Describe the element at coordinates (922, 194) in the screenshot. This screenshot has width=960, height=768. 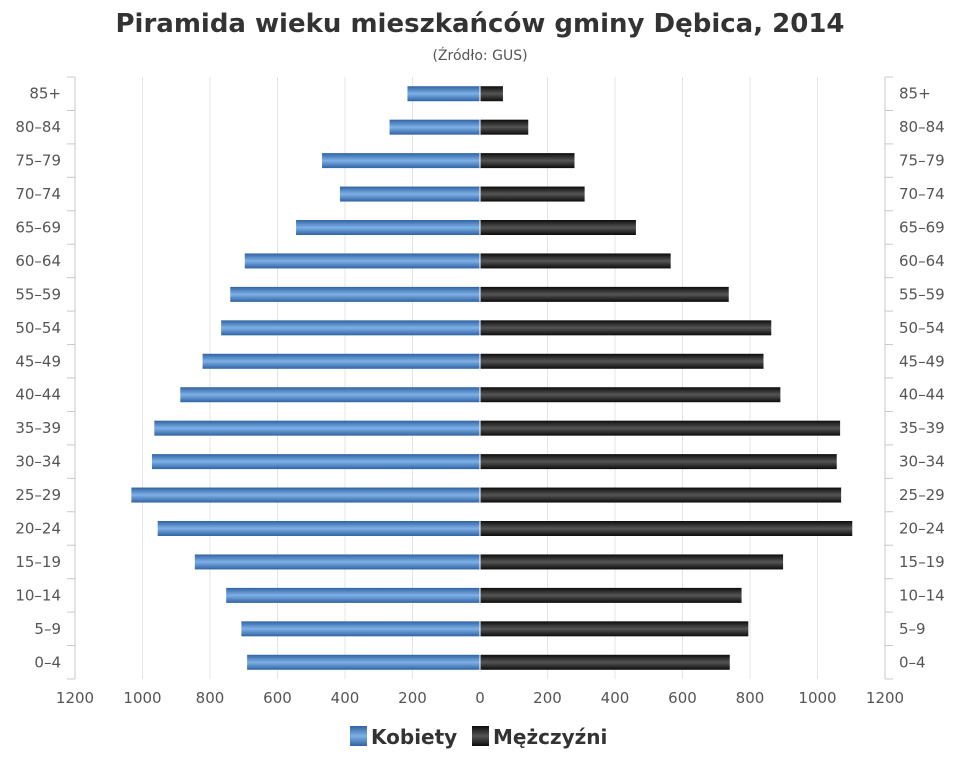
I see `y-tick-label-right: 70–74` at that location.